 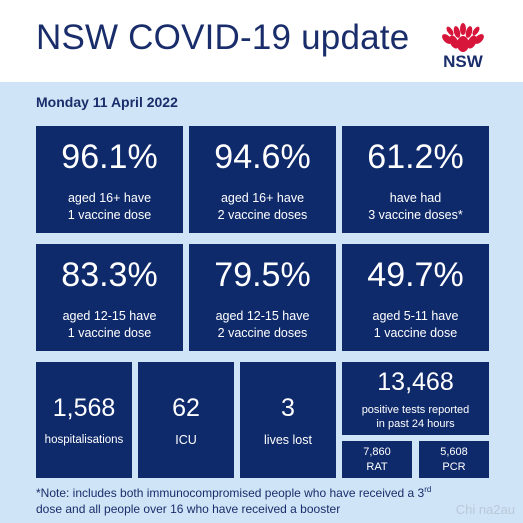 I want to click on nsw-logo: NSW, so click(x=463, y=46).